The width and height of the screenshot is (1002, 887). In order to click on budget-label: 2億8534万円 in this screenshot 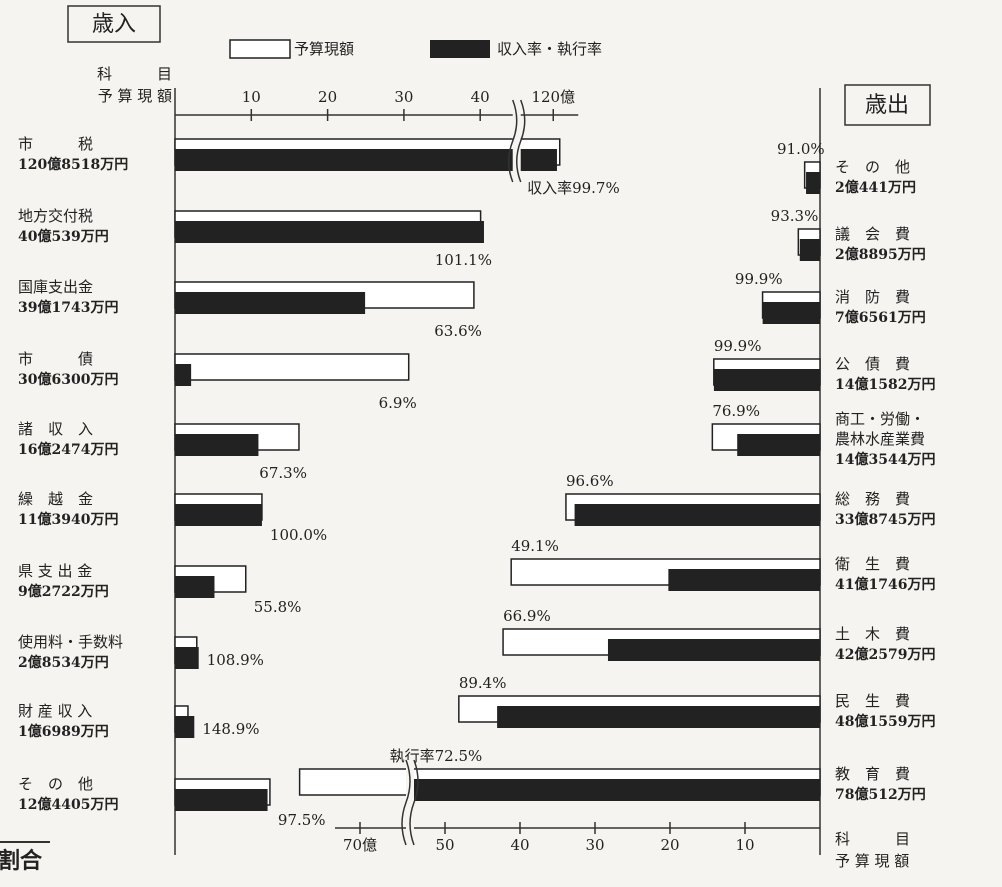, I will do `click(63, 662)`.